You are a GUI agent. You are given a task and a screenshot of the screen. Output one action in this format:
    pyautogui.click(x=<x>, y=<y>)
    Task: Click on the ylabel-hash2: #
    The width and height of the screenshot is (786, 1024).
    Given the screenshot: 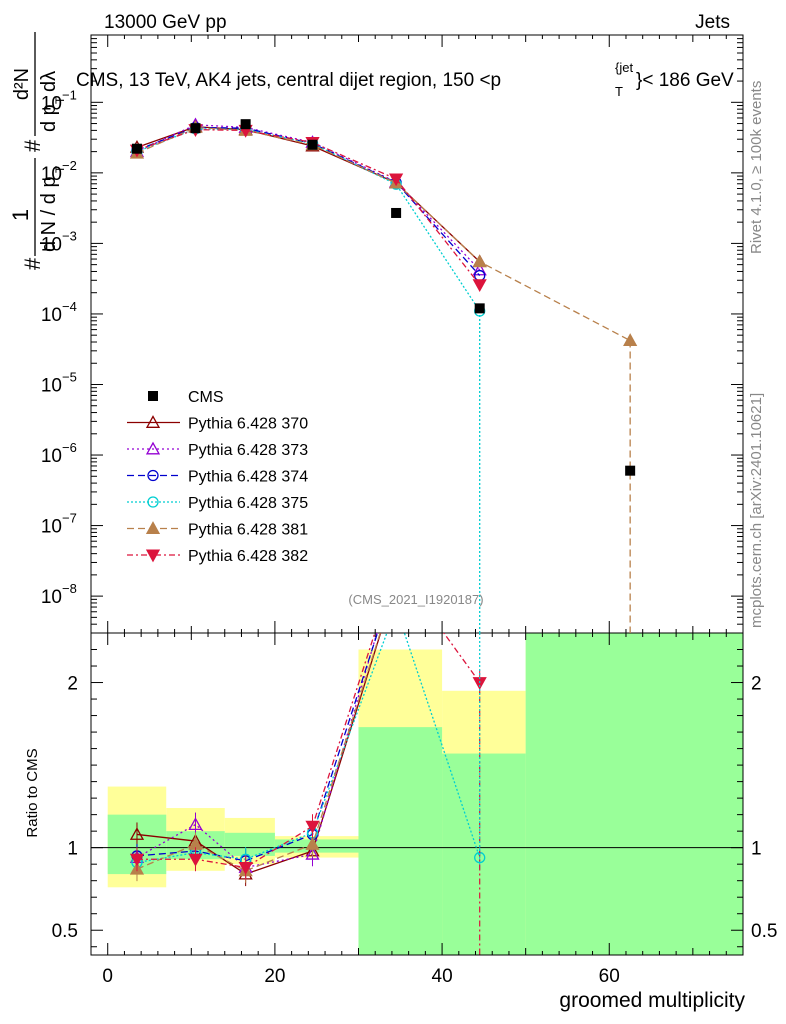 What is the action you would take?
    pyautogui.click(x=32, y=145)
    